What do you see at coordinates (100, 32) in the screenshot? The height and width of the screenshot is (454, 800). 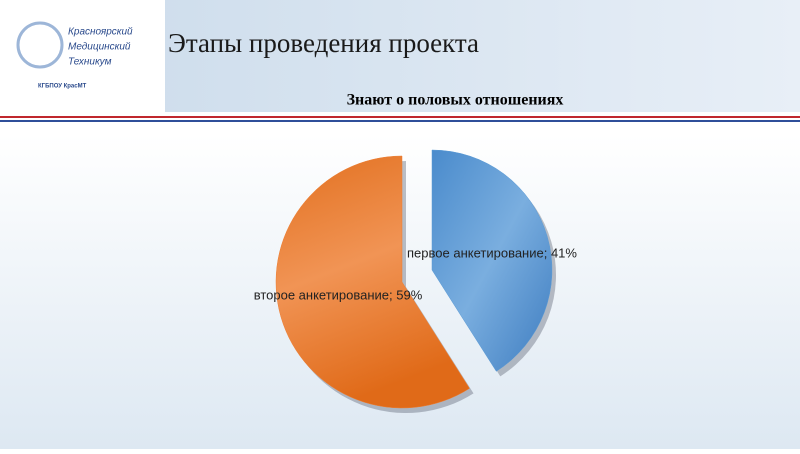 I see `logo-line: Красноярский` at bounding box center [100, 32].